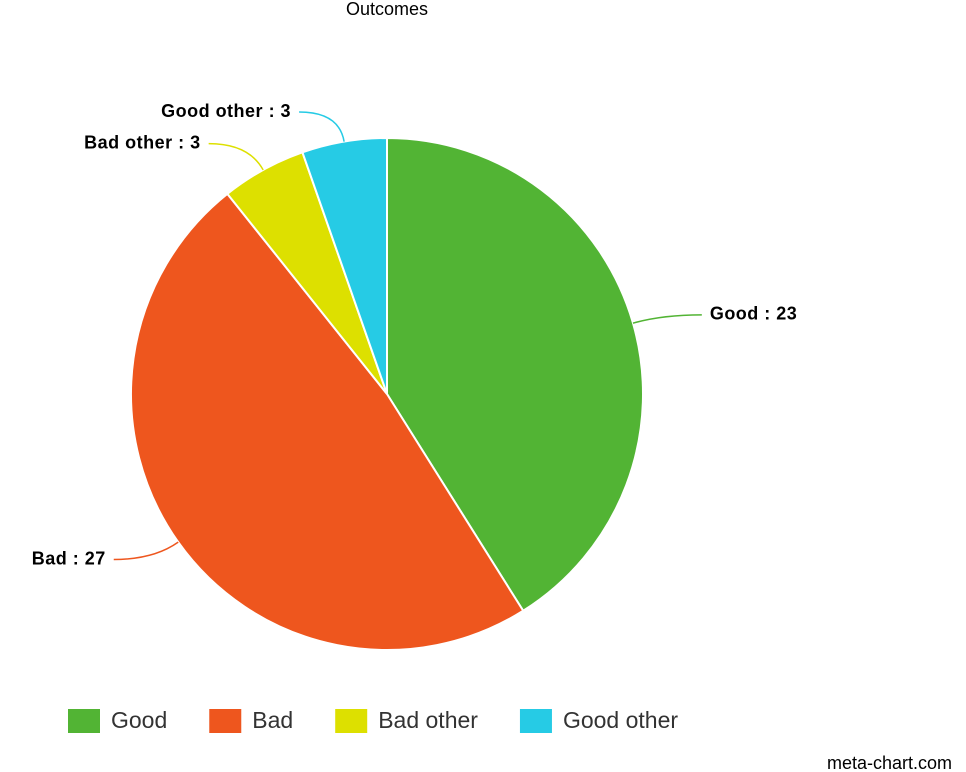 Image resolution: width=966 pixels, height=772 pixels. What do you see at coordinates (754, 314) in the screenshot?
I see `data-label: Good : 23` at bounding box center [754, 314].